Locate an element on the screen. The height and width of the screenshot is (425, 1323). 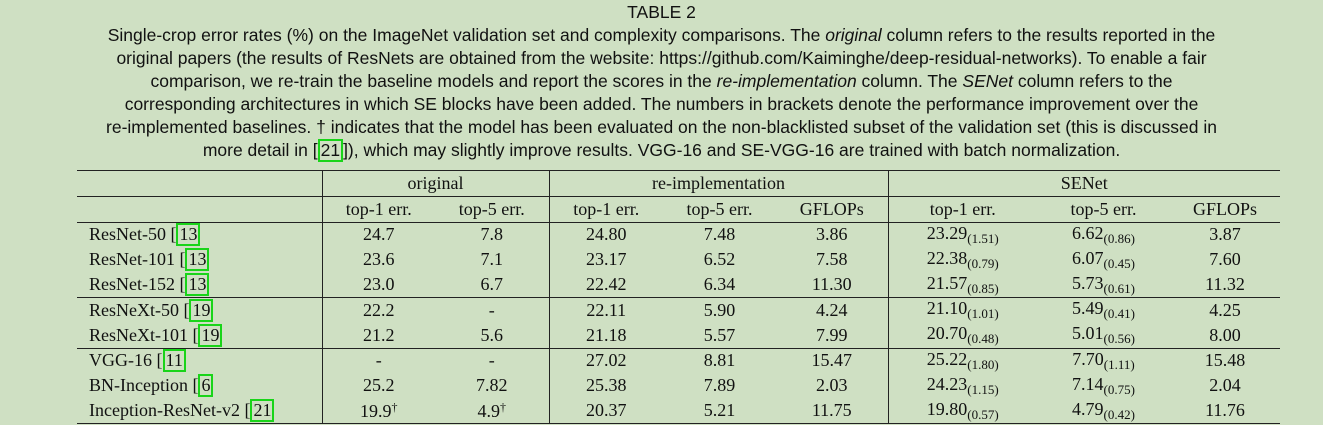
model-name: VGG-16 [ is located at coordinates (126, 360).